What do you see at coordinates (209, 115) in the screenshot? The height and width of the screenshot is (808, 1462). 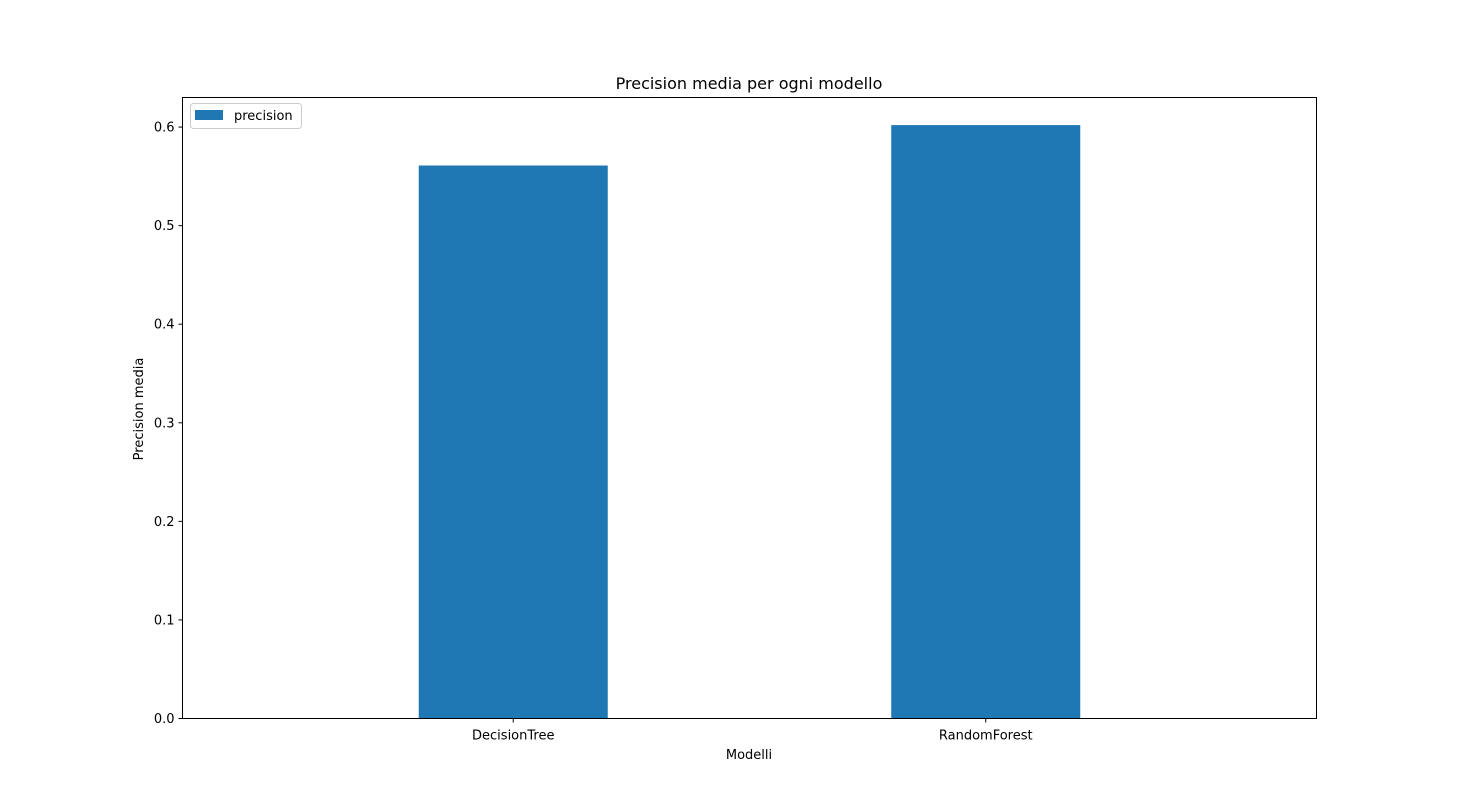 I see `legend-swatch` at bounding box center [209, 115].